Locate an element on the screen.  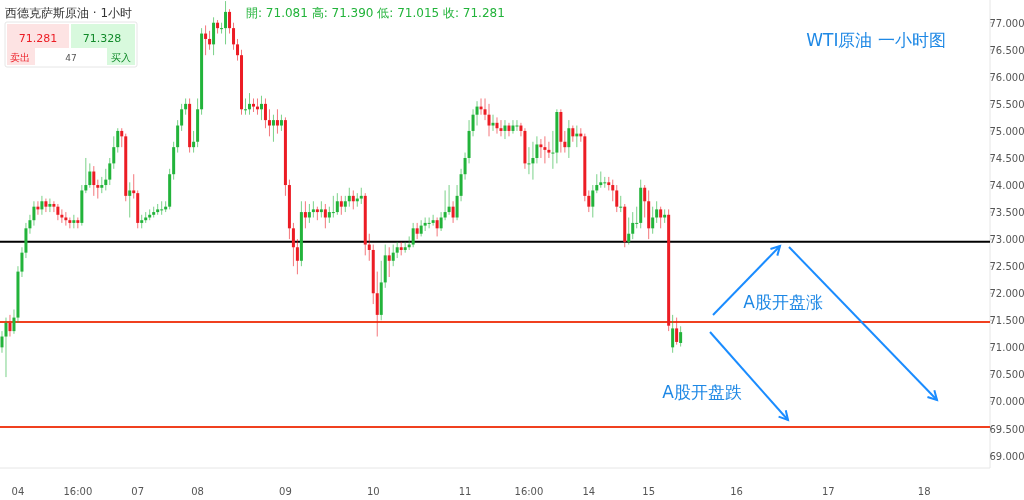
annotation: 47 is located at coordinates (71, 58).